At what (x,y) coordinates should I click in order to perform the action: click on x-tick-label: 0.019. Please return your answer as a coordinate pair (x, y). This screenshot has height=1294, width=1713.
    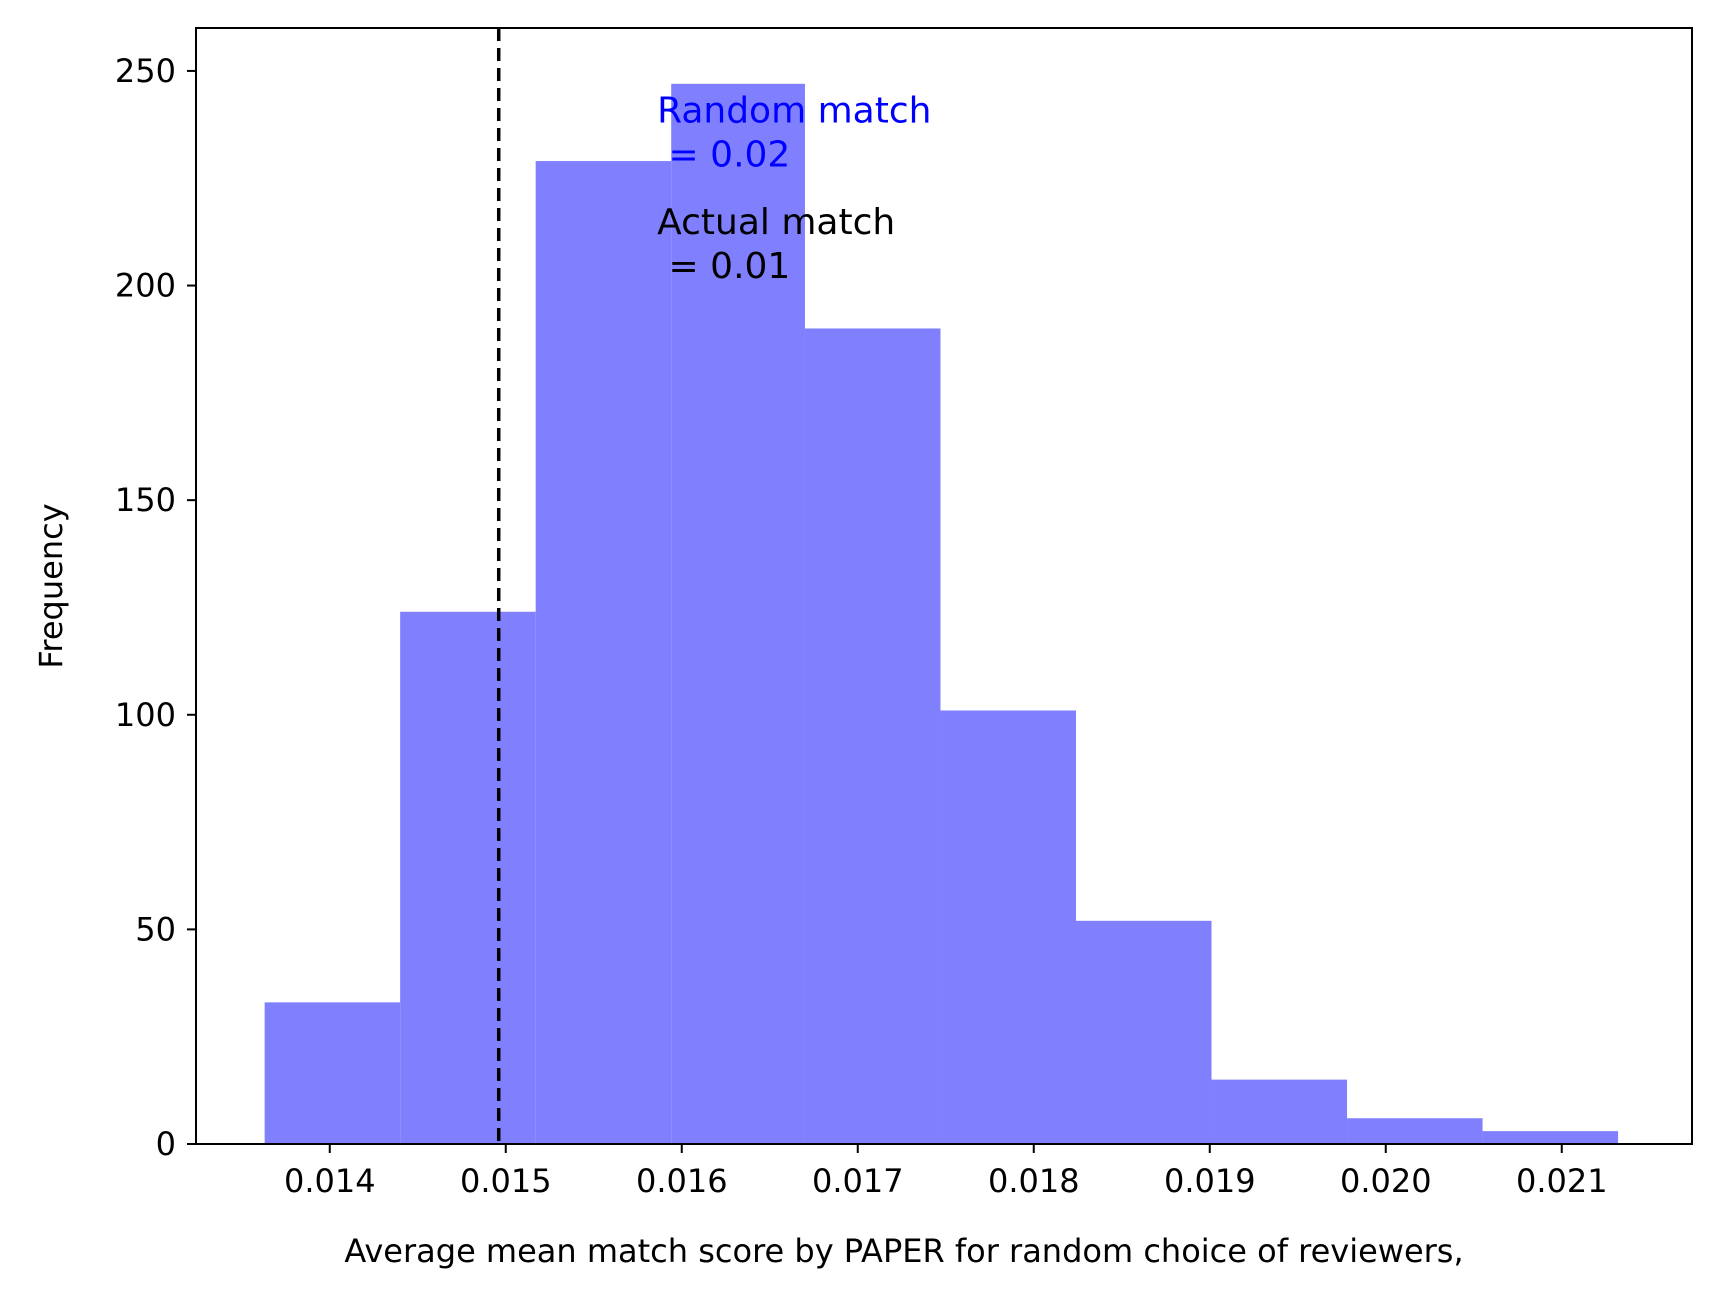
    Looking at the image, I should click on (1210, 1181).